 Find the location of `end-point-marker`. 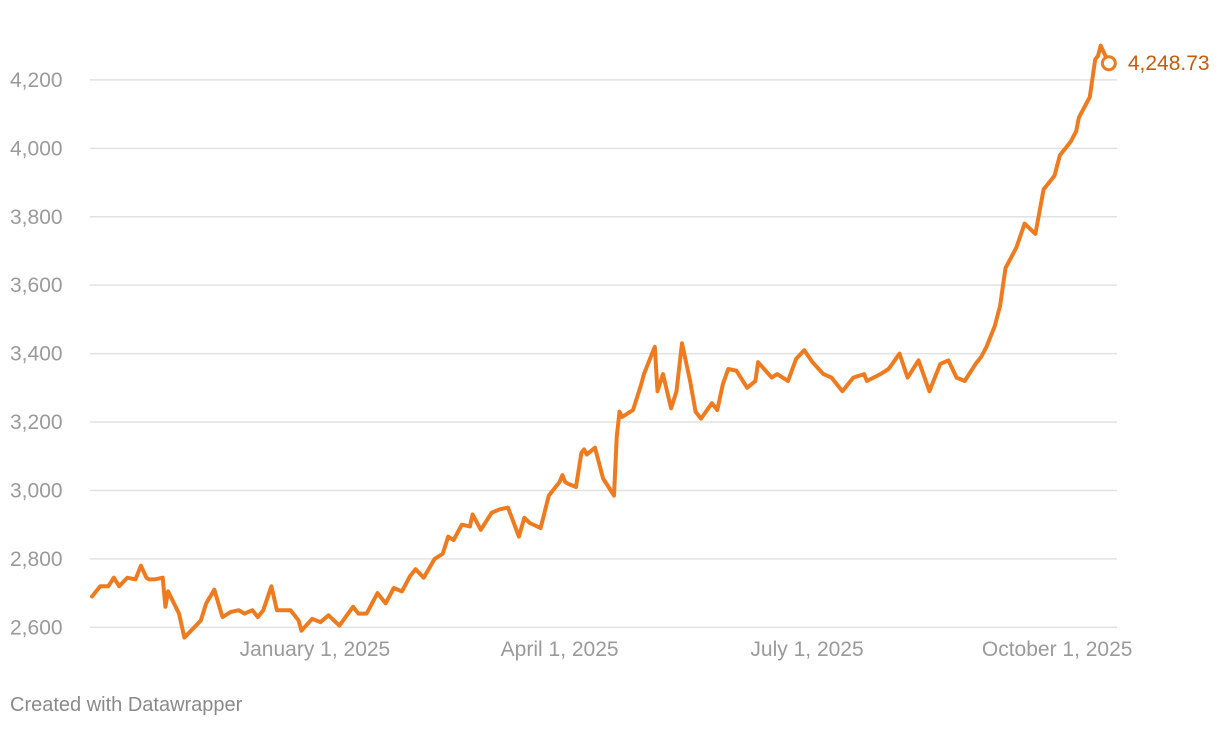

end-point-marker is located at coordinates (1108, 63).